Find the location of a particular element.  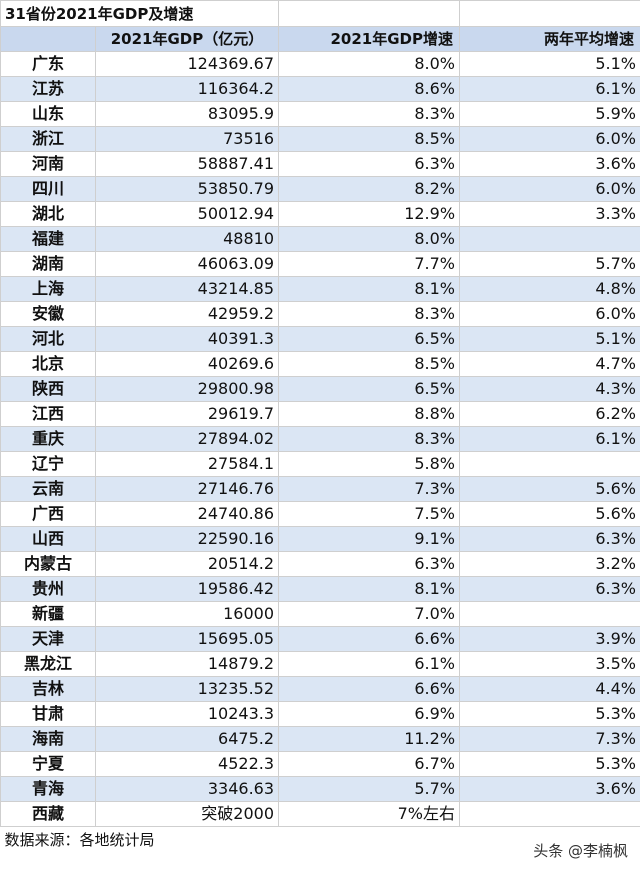

gdp-cell: 27146.76 is located at coordinates (187, 489).